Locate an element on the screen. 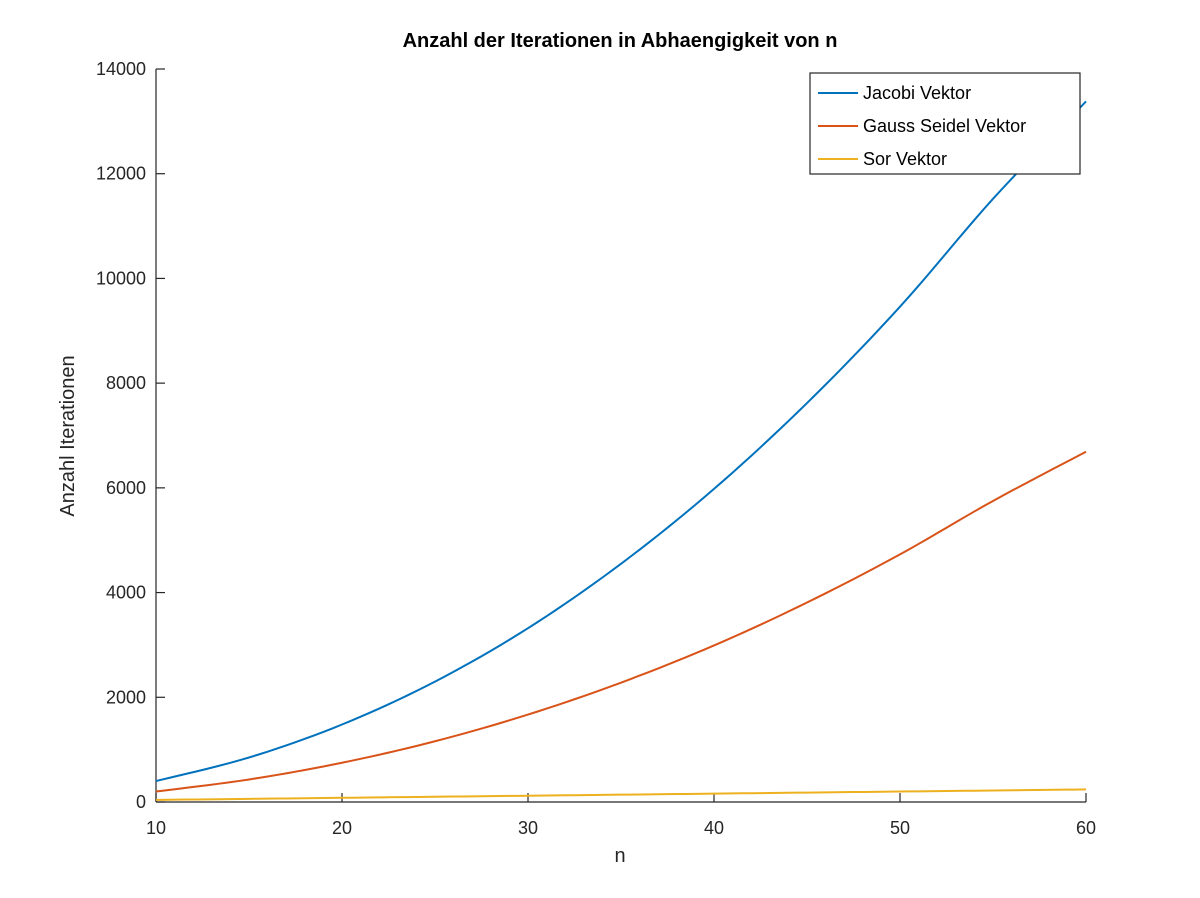 The width and height of the screenshot is (1200, 898). y-tick-label: 2000 is located at coordinates (126, 697).